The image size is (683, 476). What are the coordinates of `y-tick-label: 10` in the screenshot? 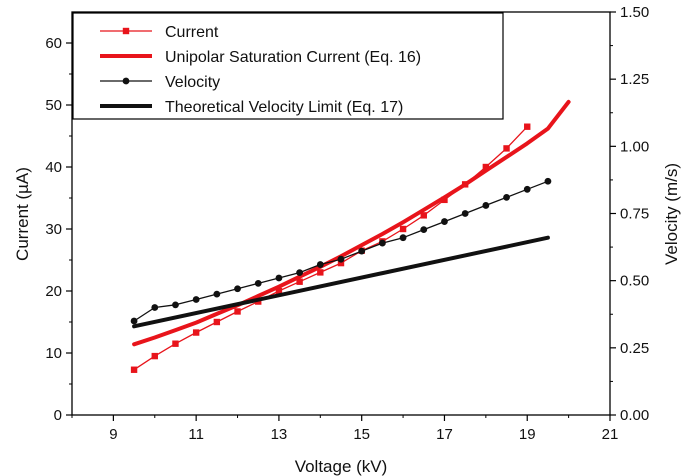 It's located at (53, 353).